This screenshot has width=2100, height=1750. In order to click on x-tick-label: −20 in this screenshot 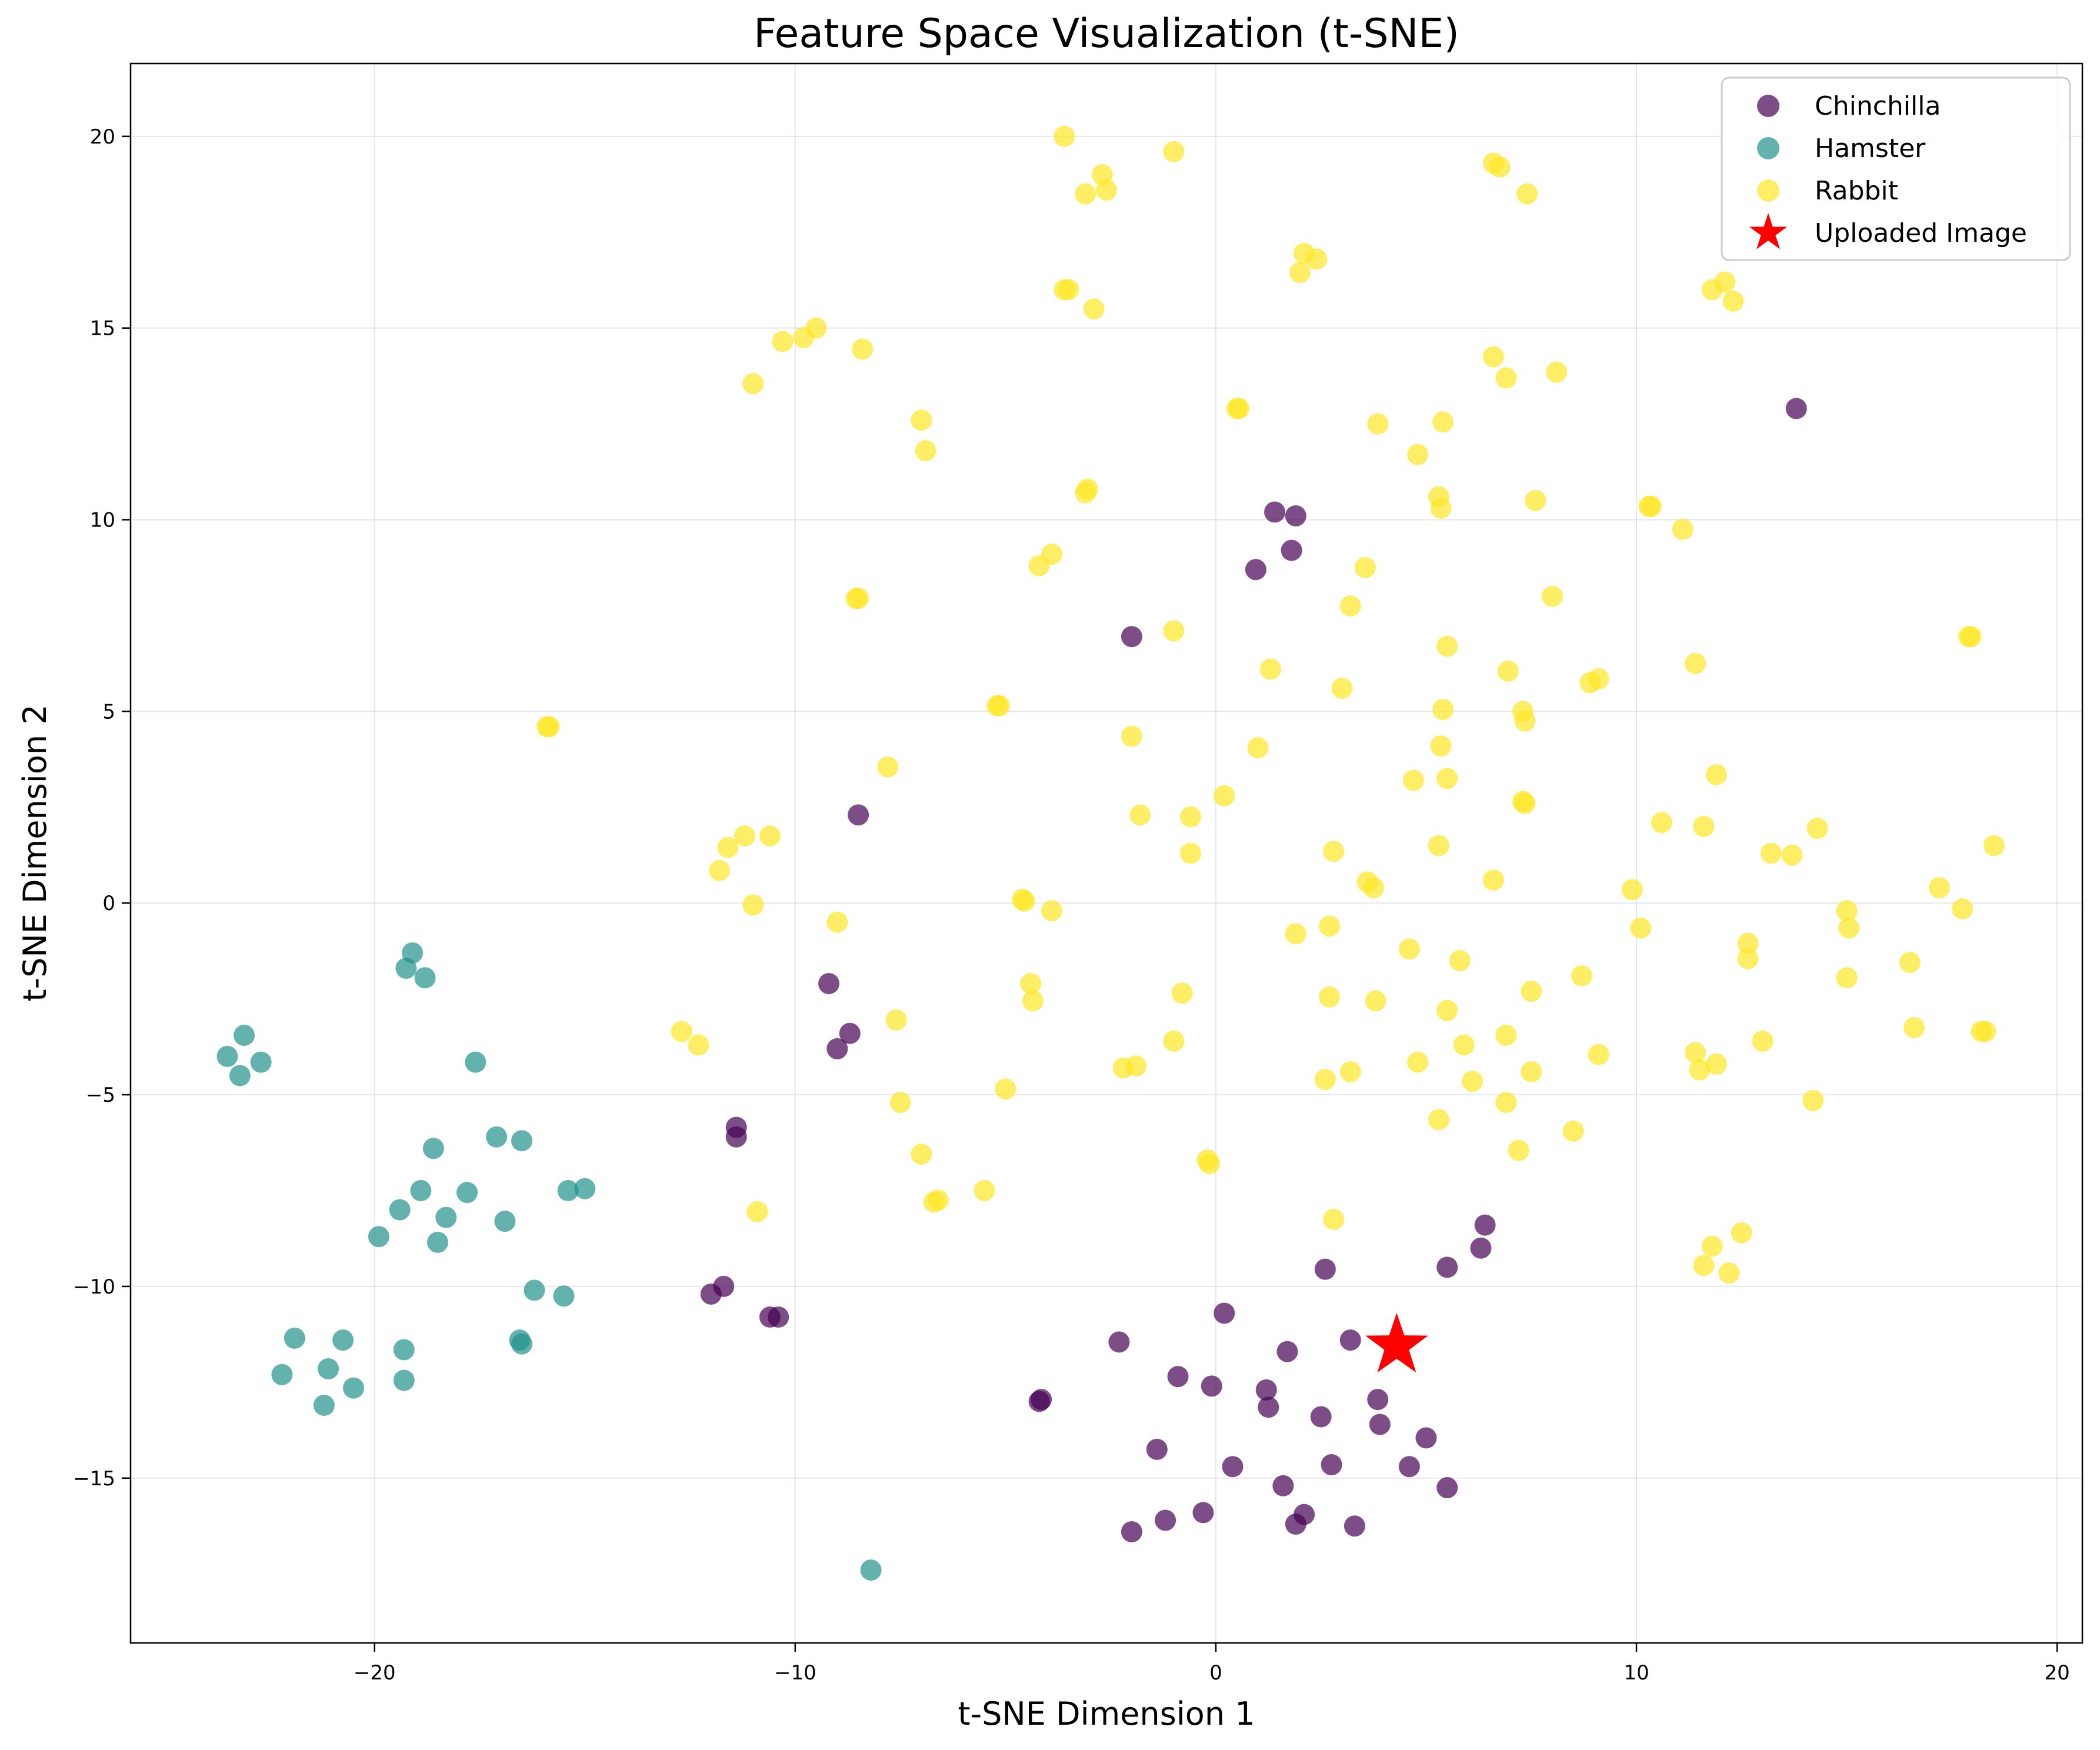, I will do `click(375, 1673)`.